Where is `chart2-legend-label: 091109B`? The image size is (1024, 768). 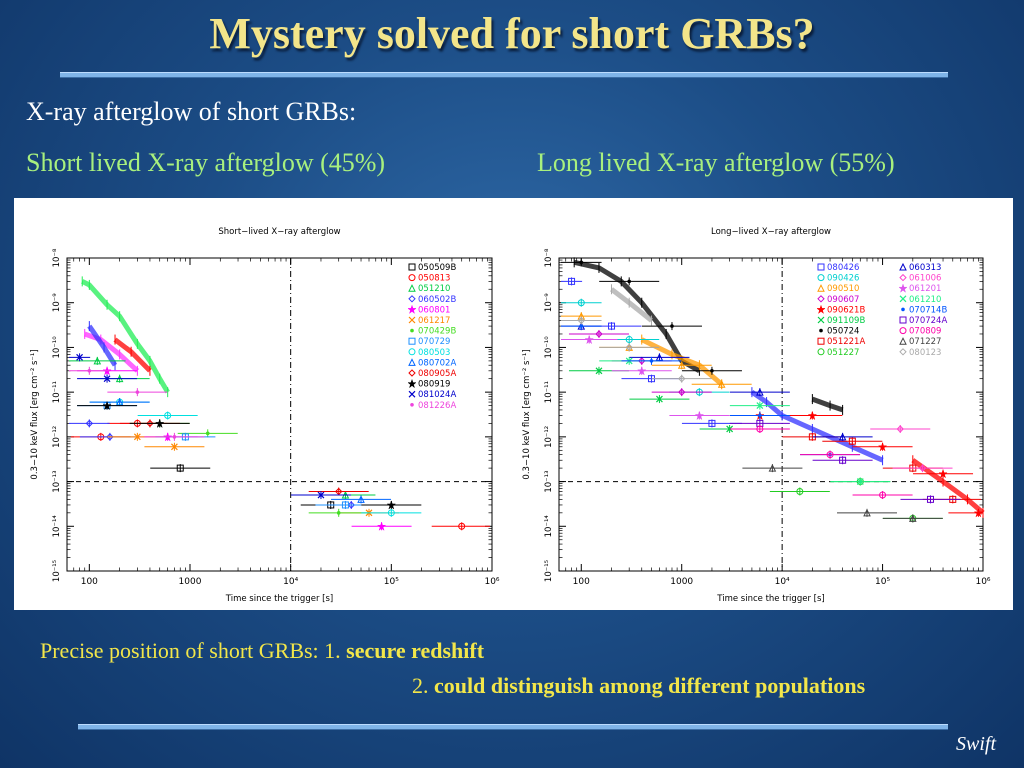 chart2-legend-label: 091109B is located at coordinates (846, 321).